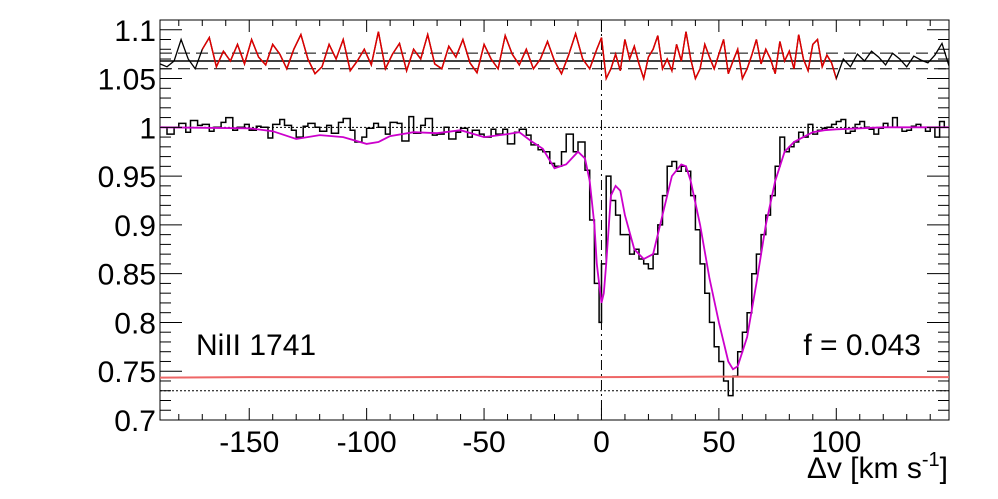  I want to click on y-tick-label: 0.7, so click(135, 421).